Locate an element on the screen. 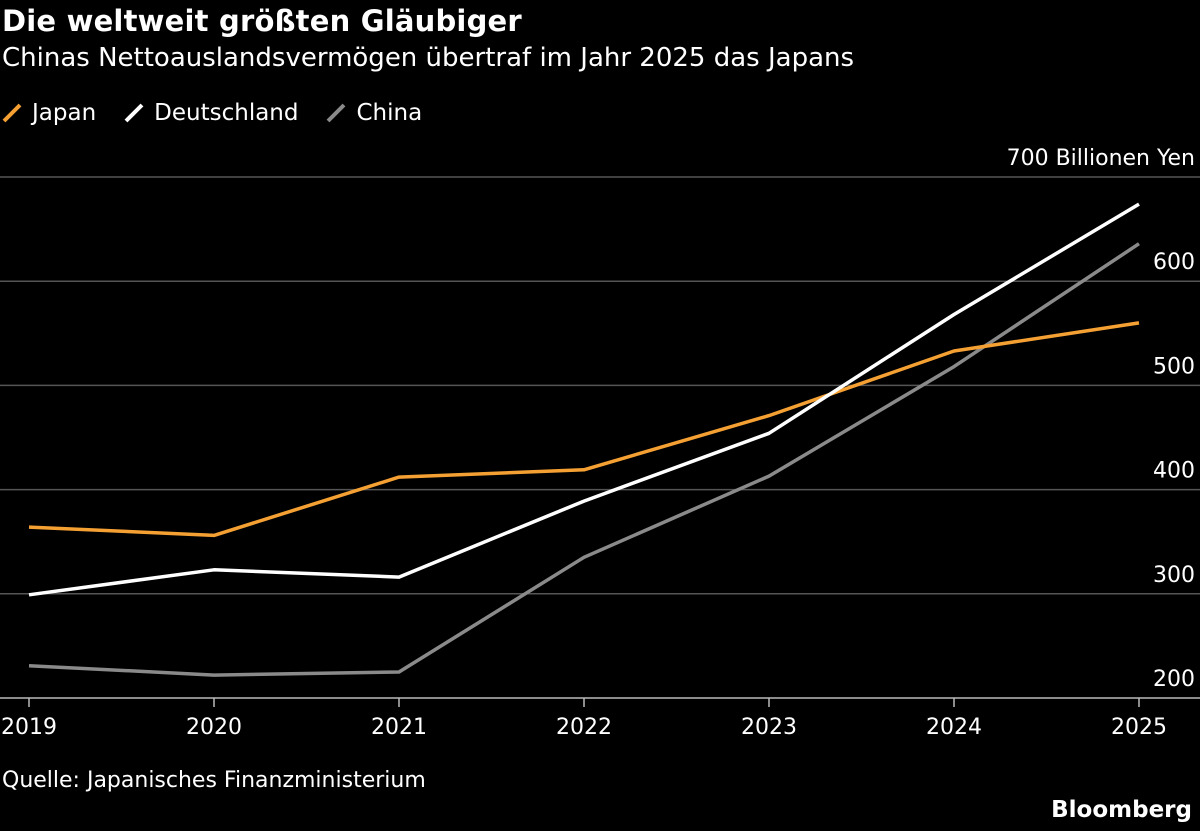 The height and width of the screenshot is (831, 1200). y-tick-label-300: 300 is located at coordinates (1174, 575).